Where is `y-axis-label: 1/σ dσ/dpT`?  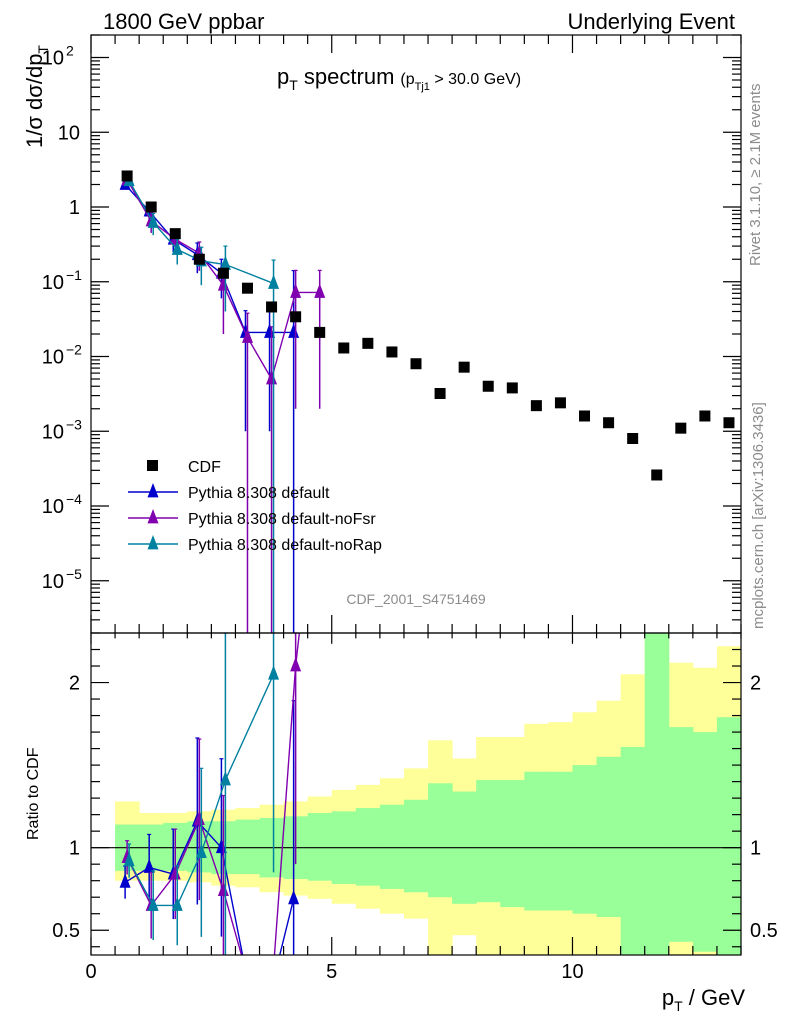 y-axis-label: 1/σ dσ/dpT is located at coordinates (36, 96).